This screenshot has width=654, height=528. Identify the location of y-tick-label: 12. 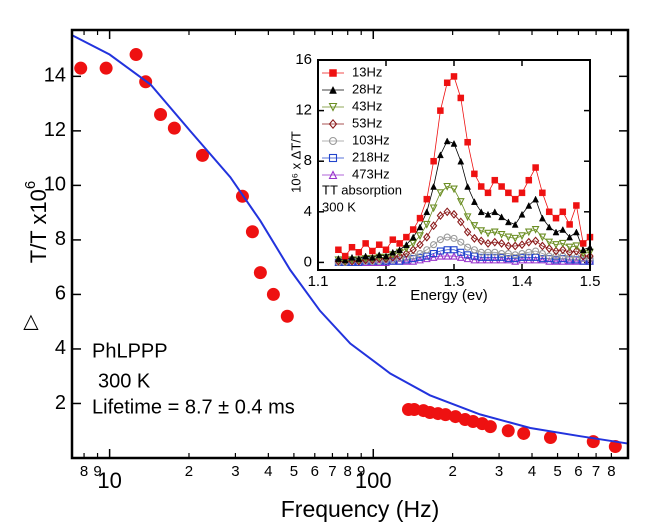
(303, 110).